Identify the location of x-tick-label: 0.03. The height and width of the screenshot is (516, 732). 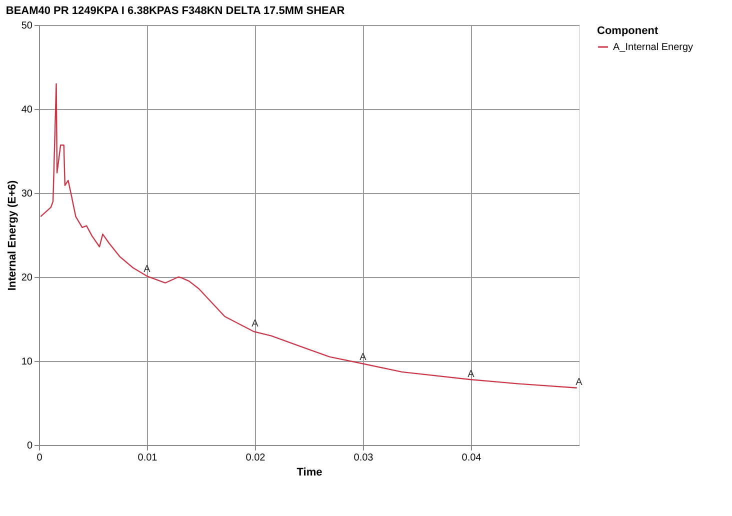
(364, 458).